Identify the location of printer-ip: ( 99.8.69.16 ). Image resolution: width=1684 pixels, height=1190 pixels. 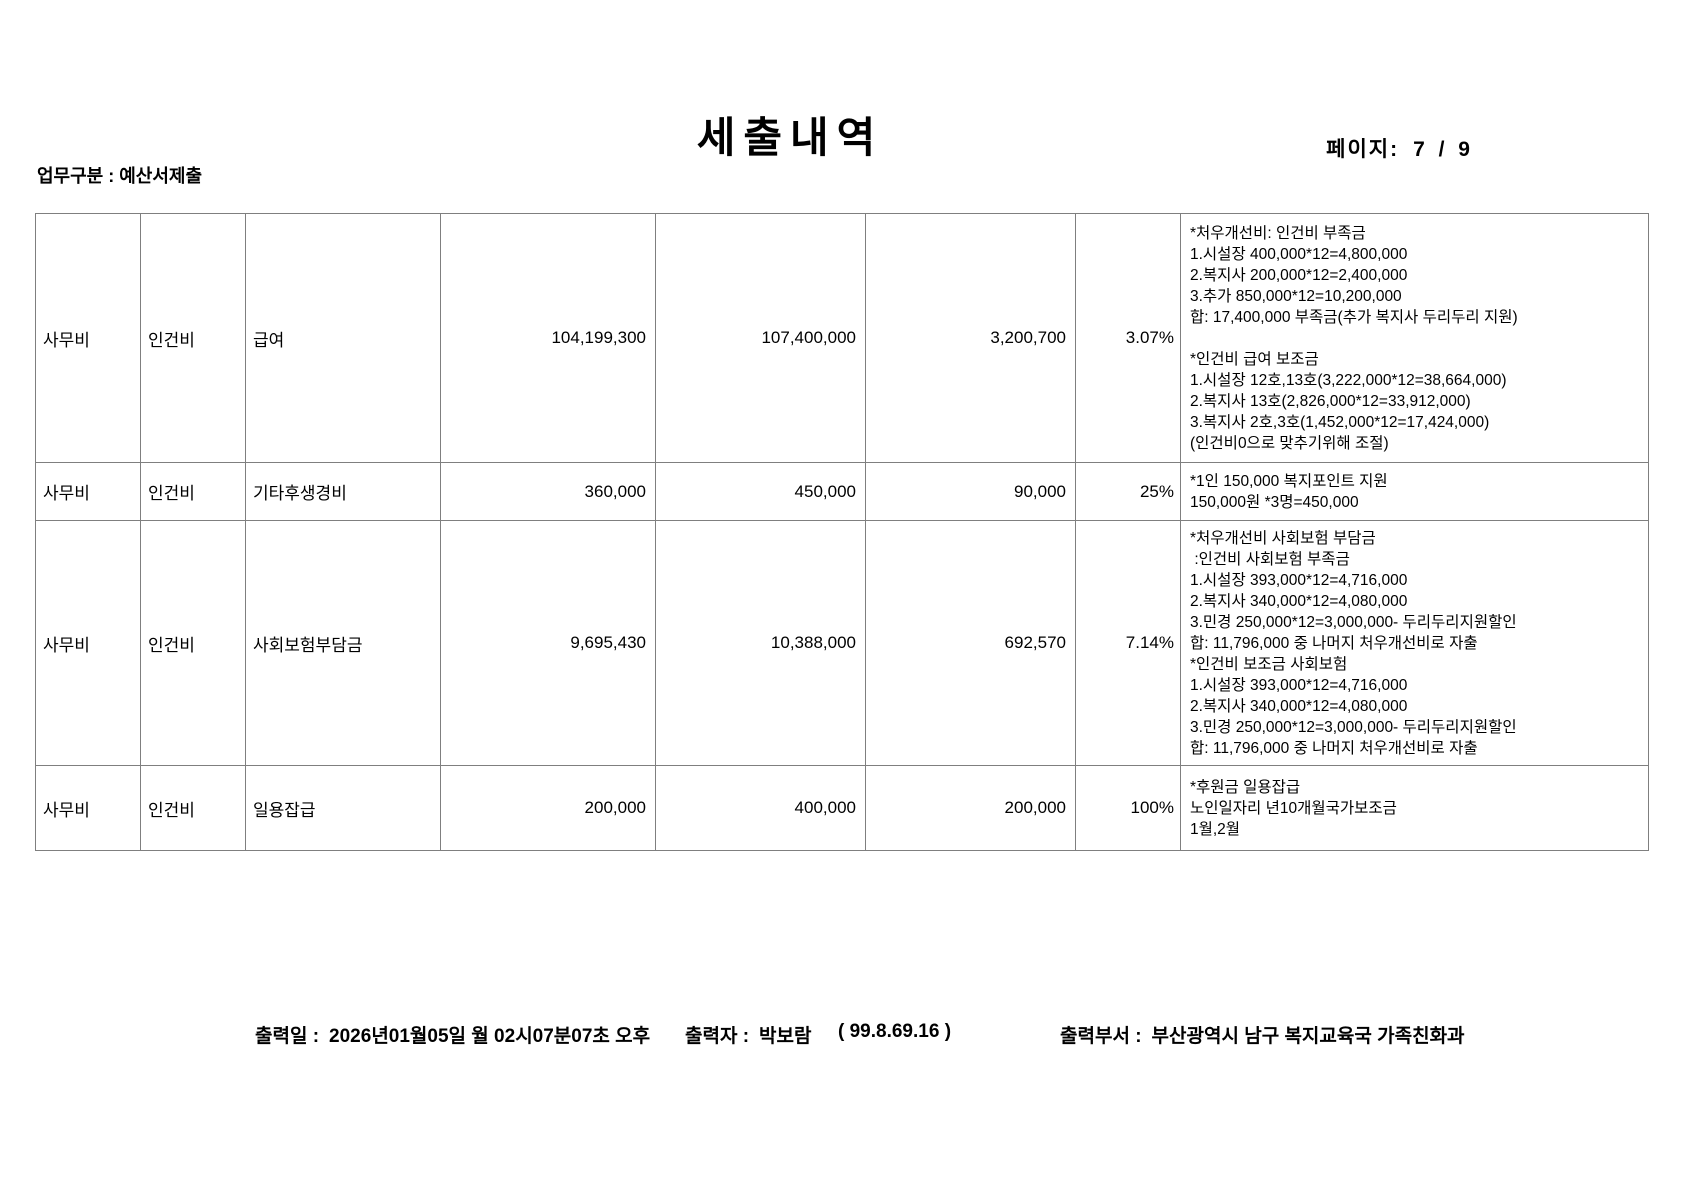
(895, 1031).